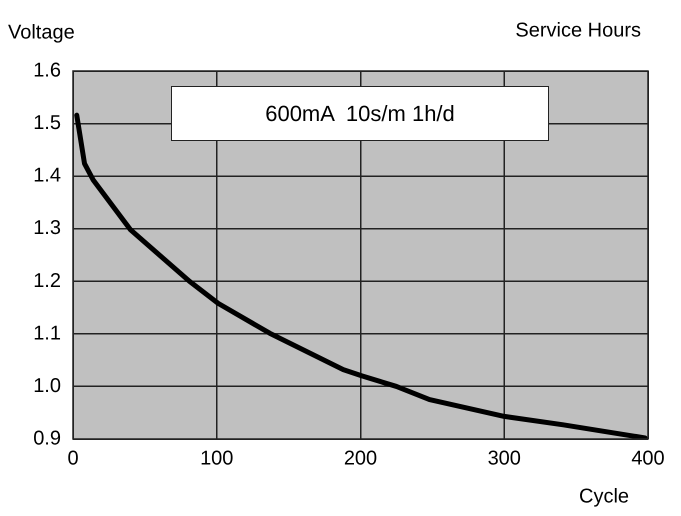 The height and width of the screenshot is (516, 681). What do you see at coordinates (47, 175) in the screenshot?
I see `y-tick-label: 1.4` at bounding box center [47, 175].